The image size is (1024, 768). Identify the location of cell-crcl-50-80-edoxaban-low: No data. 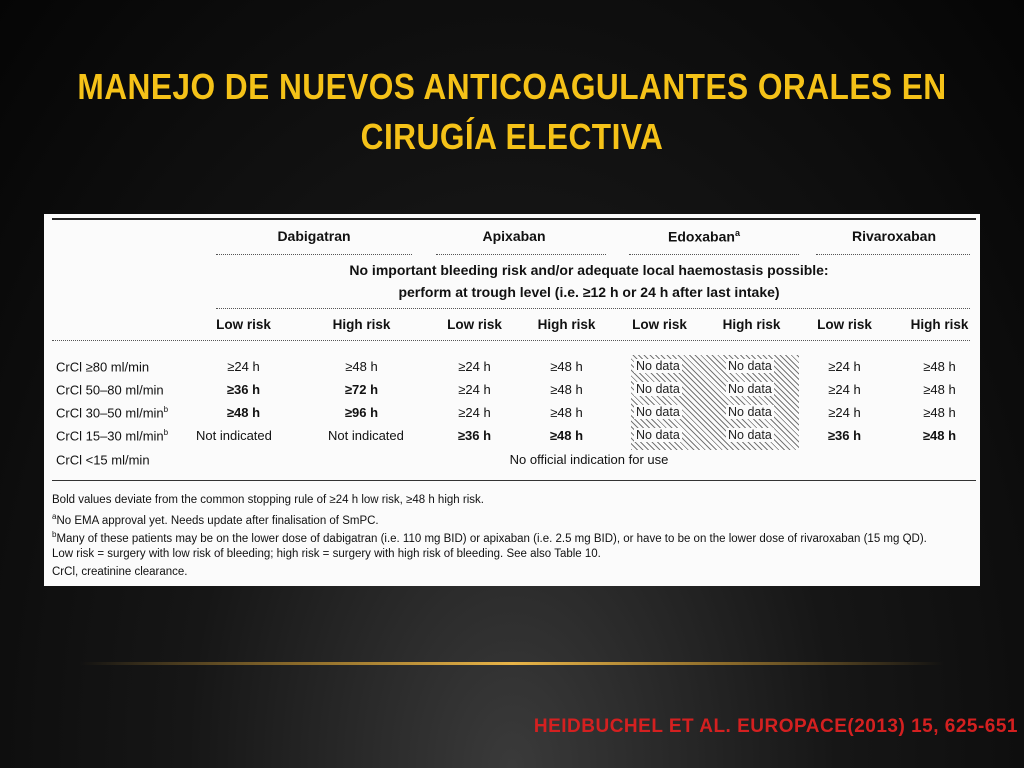
(658, 389).